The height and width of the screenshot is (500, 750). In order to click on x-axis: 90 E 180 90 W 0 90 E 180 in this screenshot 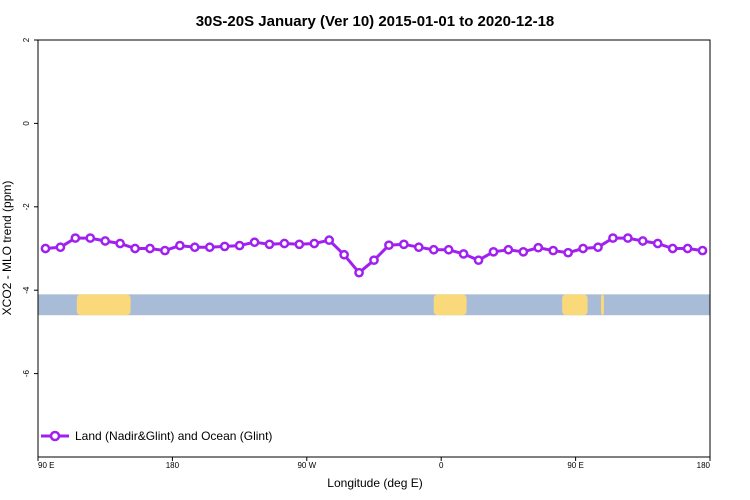, I will do `click(374, 463)`.